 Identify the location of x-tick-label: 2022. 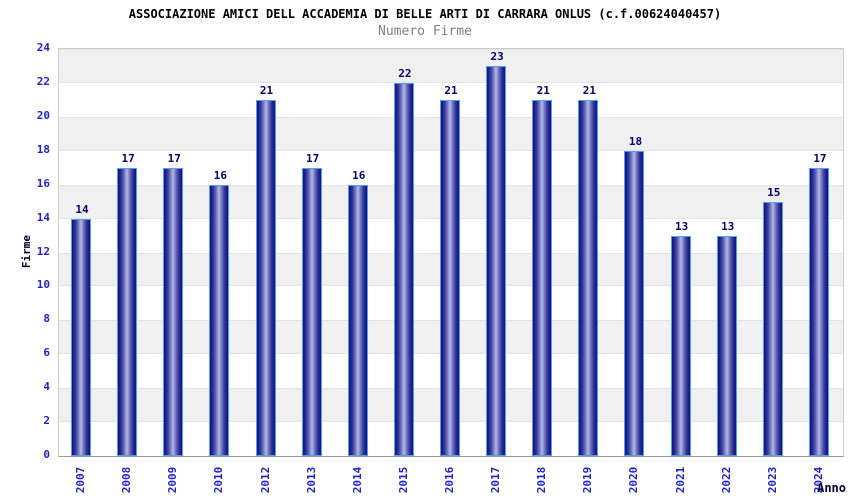
(726, 480).